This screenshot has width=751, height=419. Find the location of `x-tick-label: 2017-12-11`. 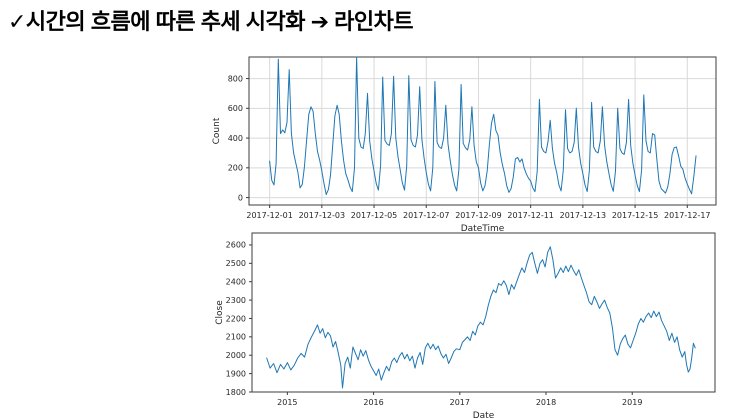

x-tick-label: 2017-12-11 is located at coordinates (530, 215).